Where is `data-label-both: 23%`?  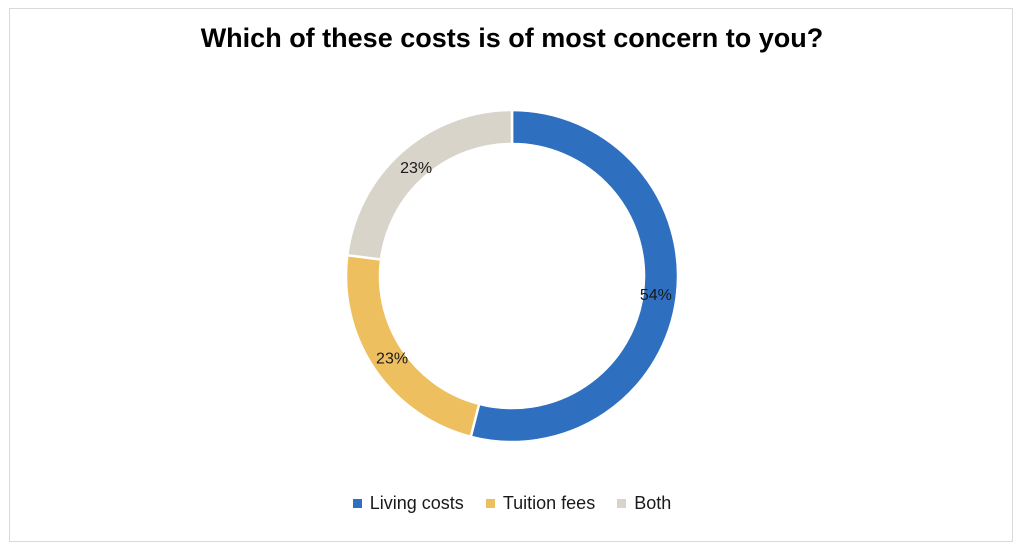 data-label-both: 23% is located at coordinates (416, 168).